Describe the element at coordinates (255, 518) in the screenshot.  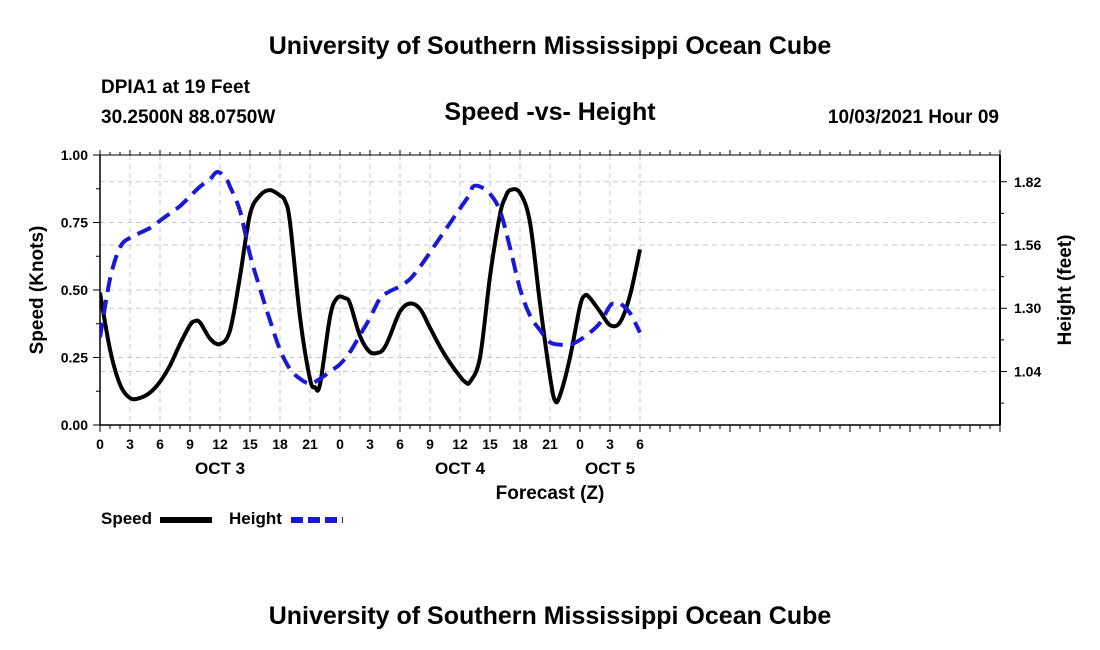
I see `legend-height-label: Height` at that location.